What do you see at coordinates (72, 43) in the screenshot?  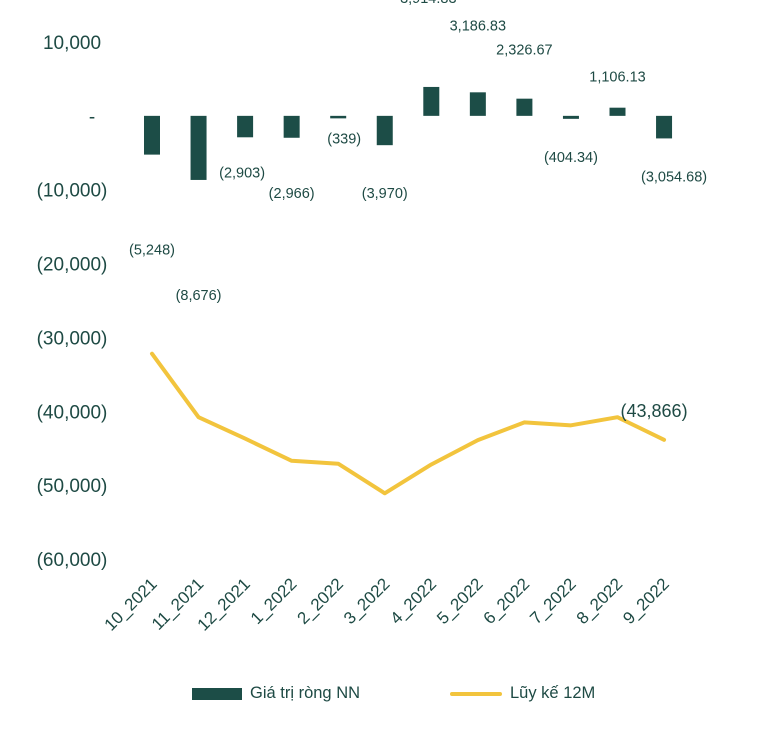 I see `y-tick-label: 10,000` at bounding box center [72, 43].